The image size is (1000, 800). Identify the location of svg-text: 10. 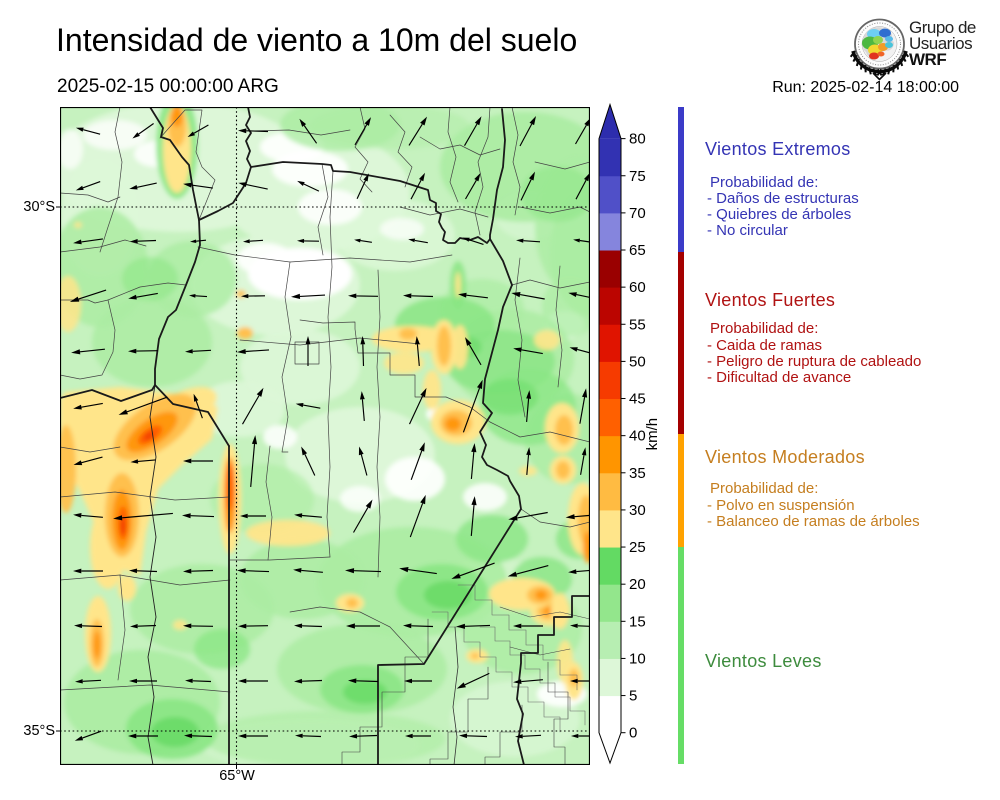
(637, 658).